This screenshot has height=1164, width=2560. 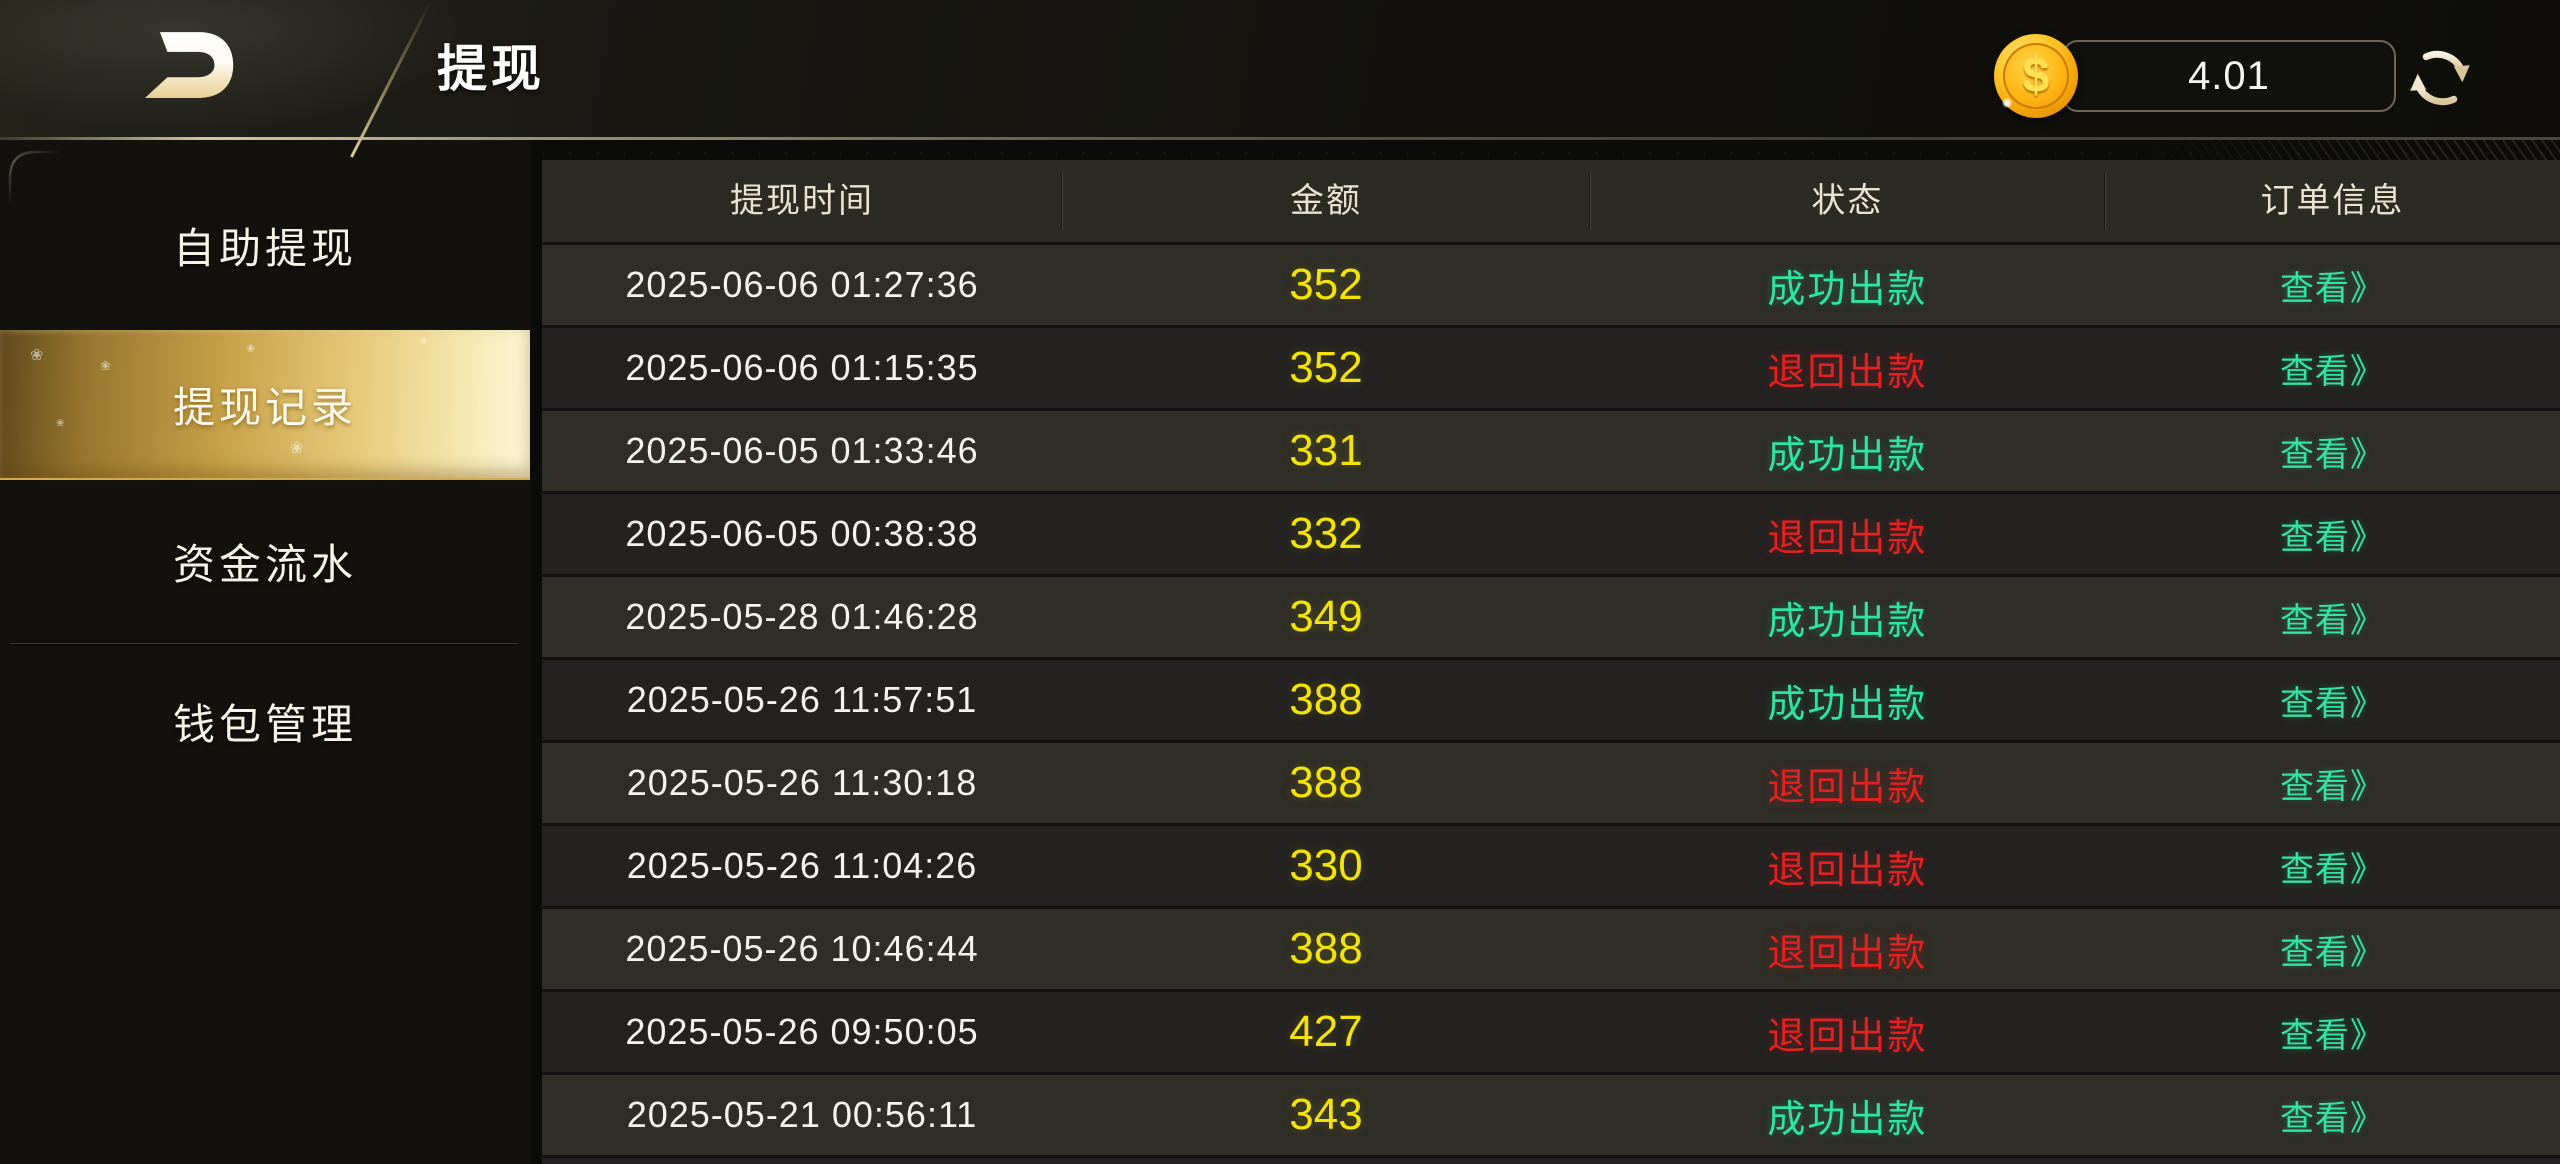 What do you see at coordinates (1847, 201) in the screenshot?
I see `col-header-status: 状态` at bounding box center [1847, 201].